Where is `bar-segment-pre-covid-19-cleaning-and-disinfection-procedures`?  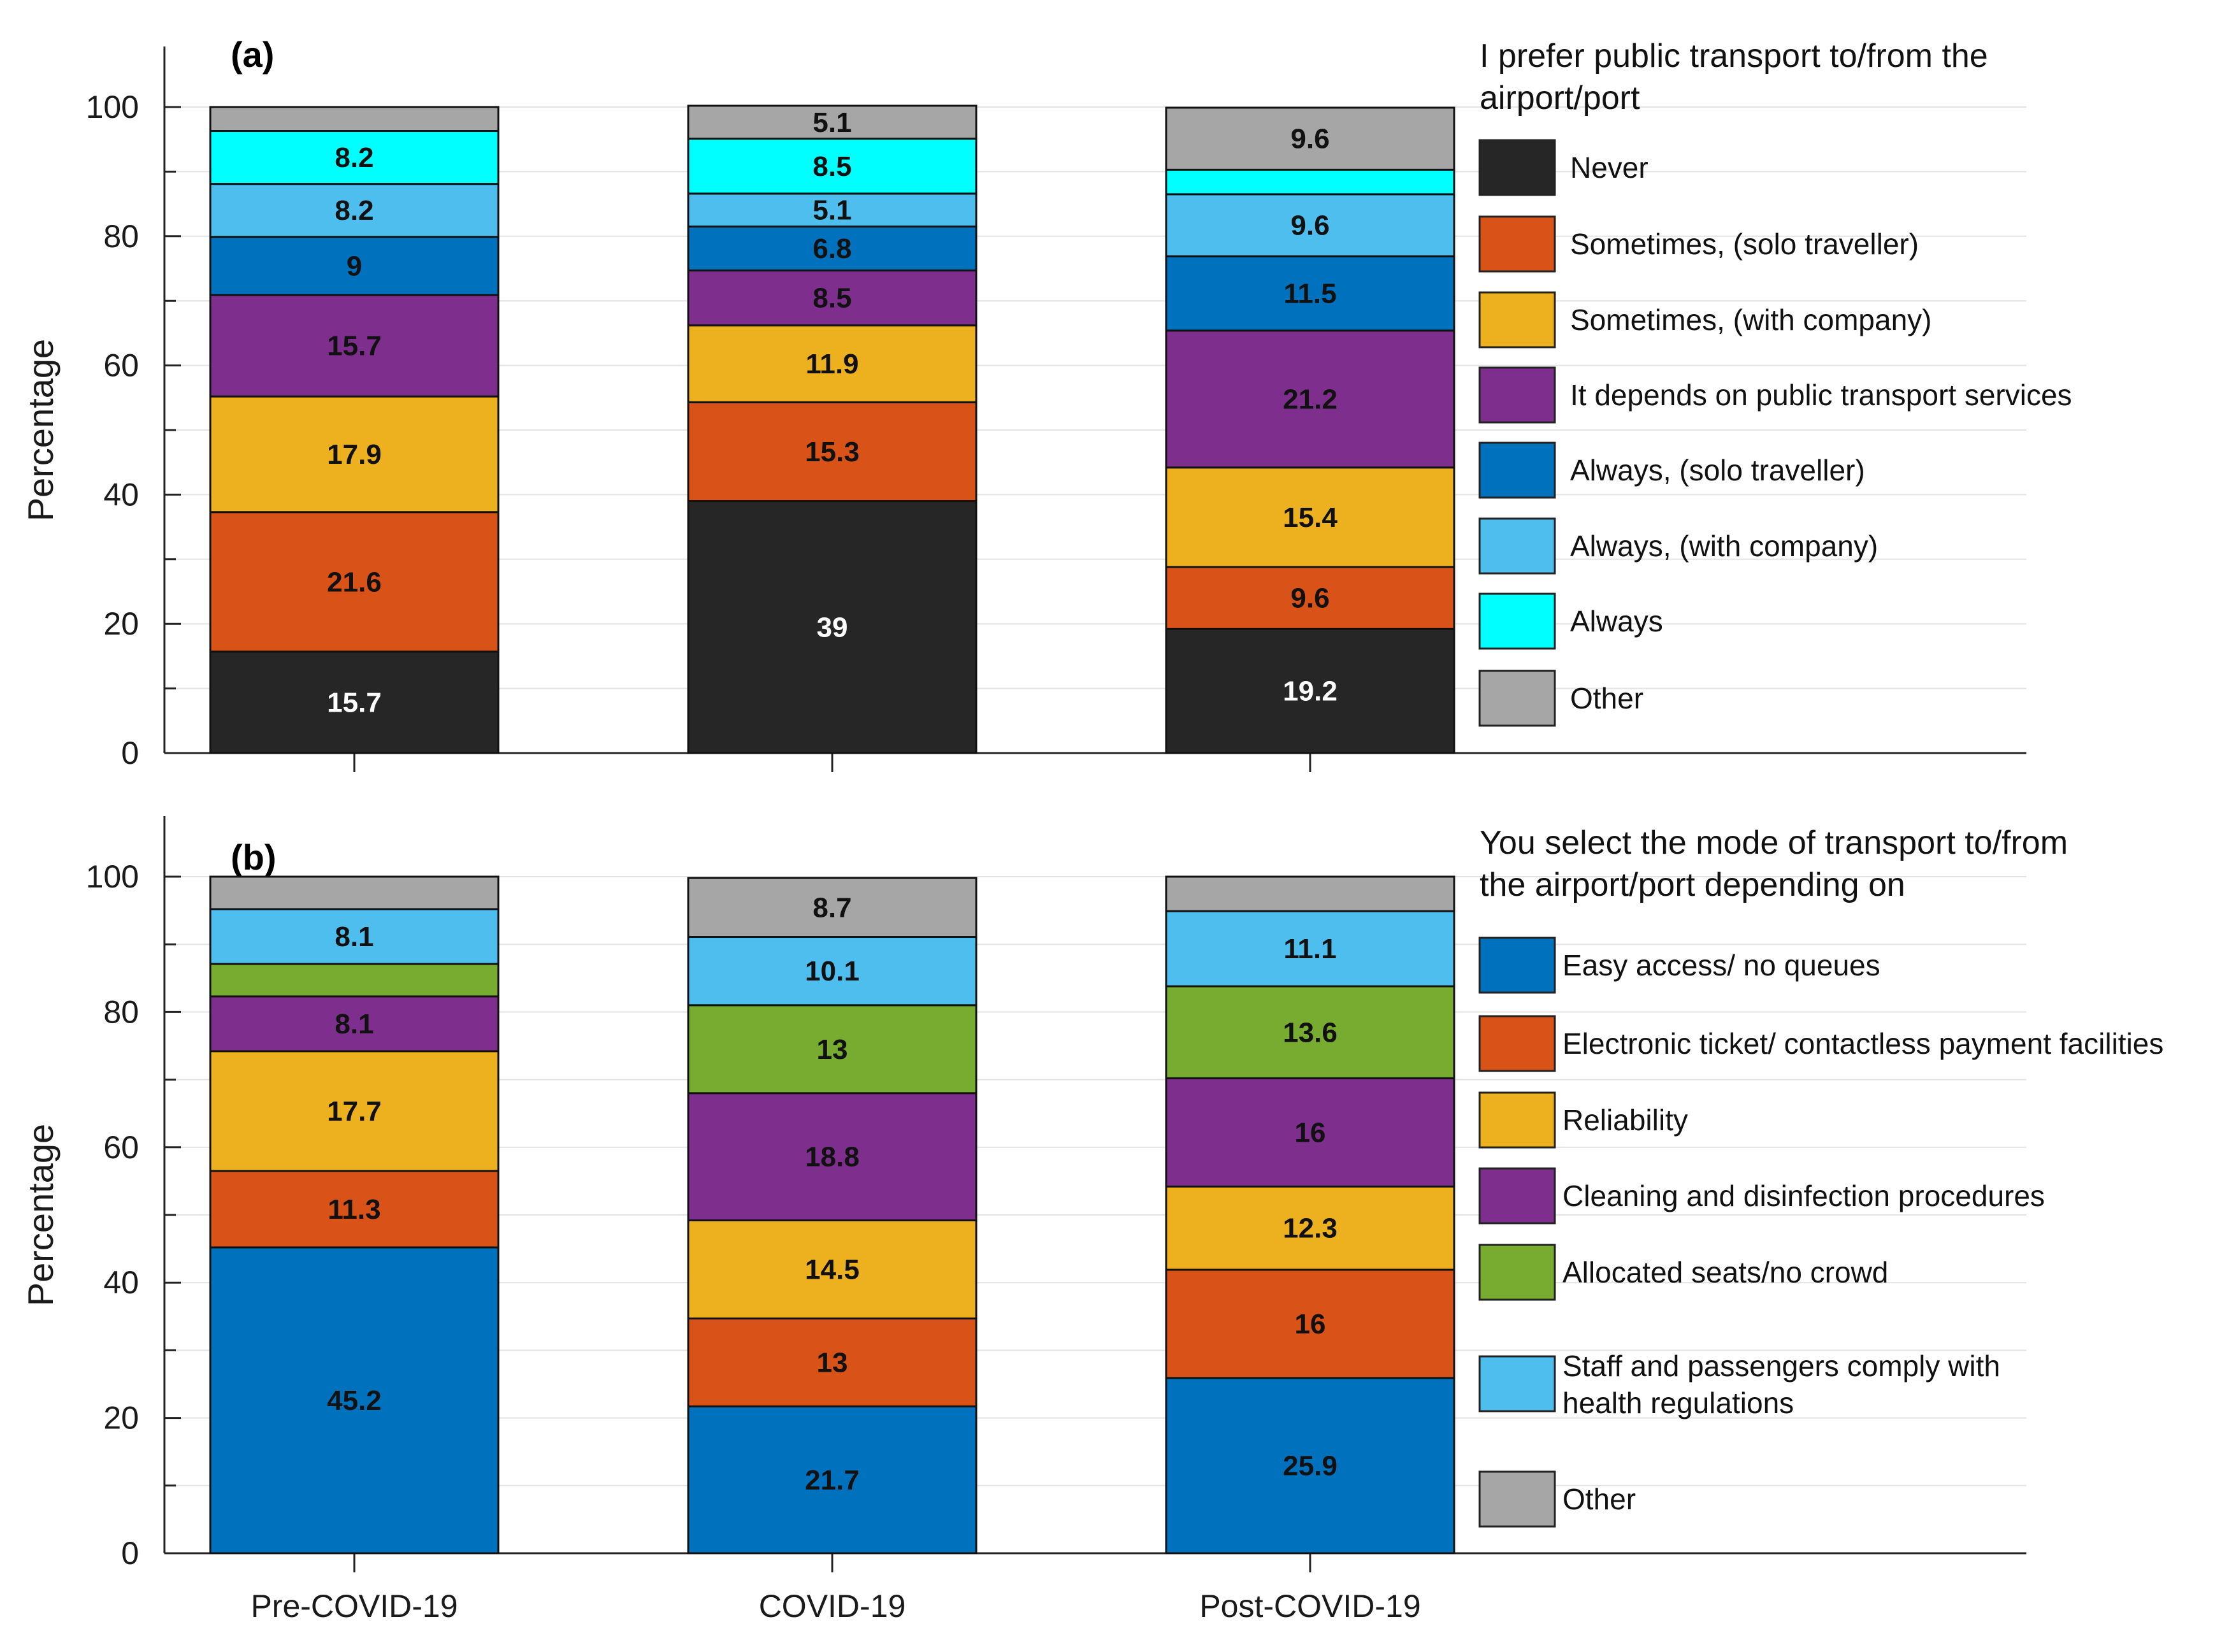
bar-segment-pre-covid-19-cleaning-and-disinfection-procedures is located at coordinates (354, 1023).